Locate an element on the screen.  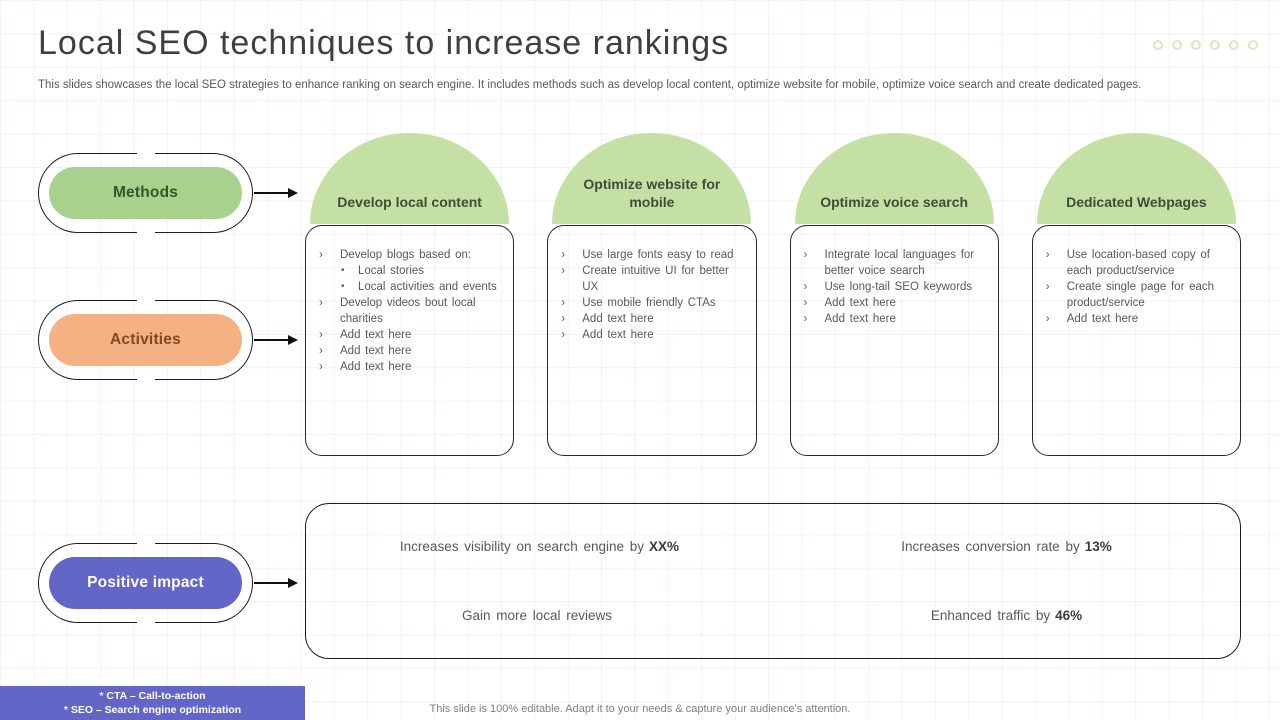
column-header: Develop local content is located at coordinates (409, 202).